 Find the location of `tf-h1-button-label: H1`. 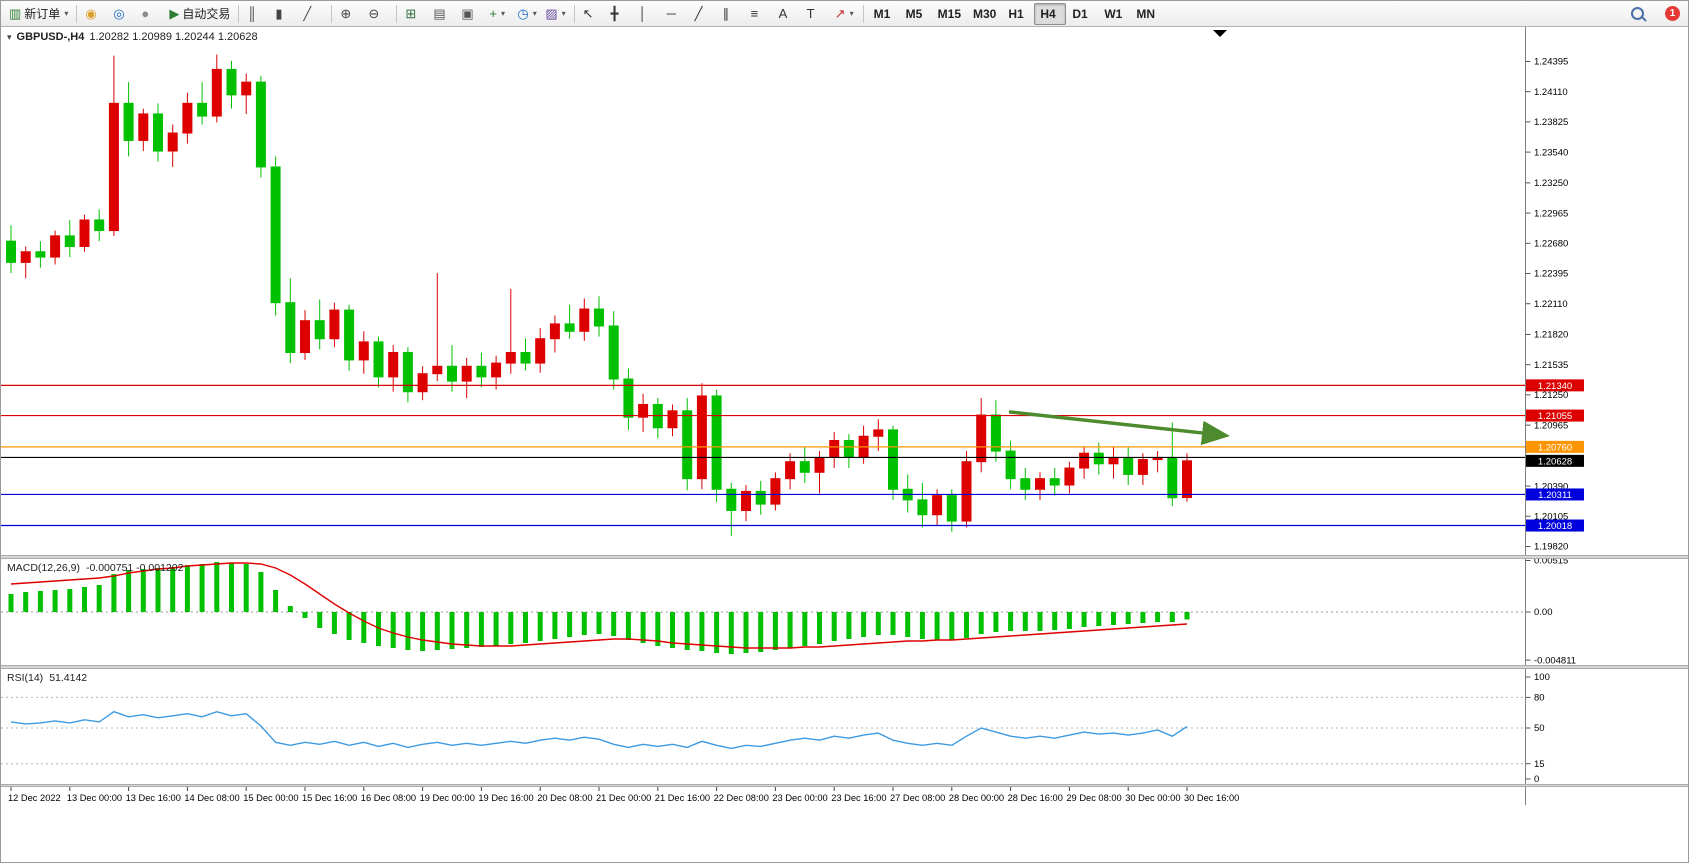

tf-h1-button-label: H1 is located at coordinates (1016, 13).